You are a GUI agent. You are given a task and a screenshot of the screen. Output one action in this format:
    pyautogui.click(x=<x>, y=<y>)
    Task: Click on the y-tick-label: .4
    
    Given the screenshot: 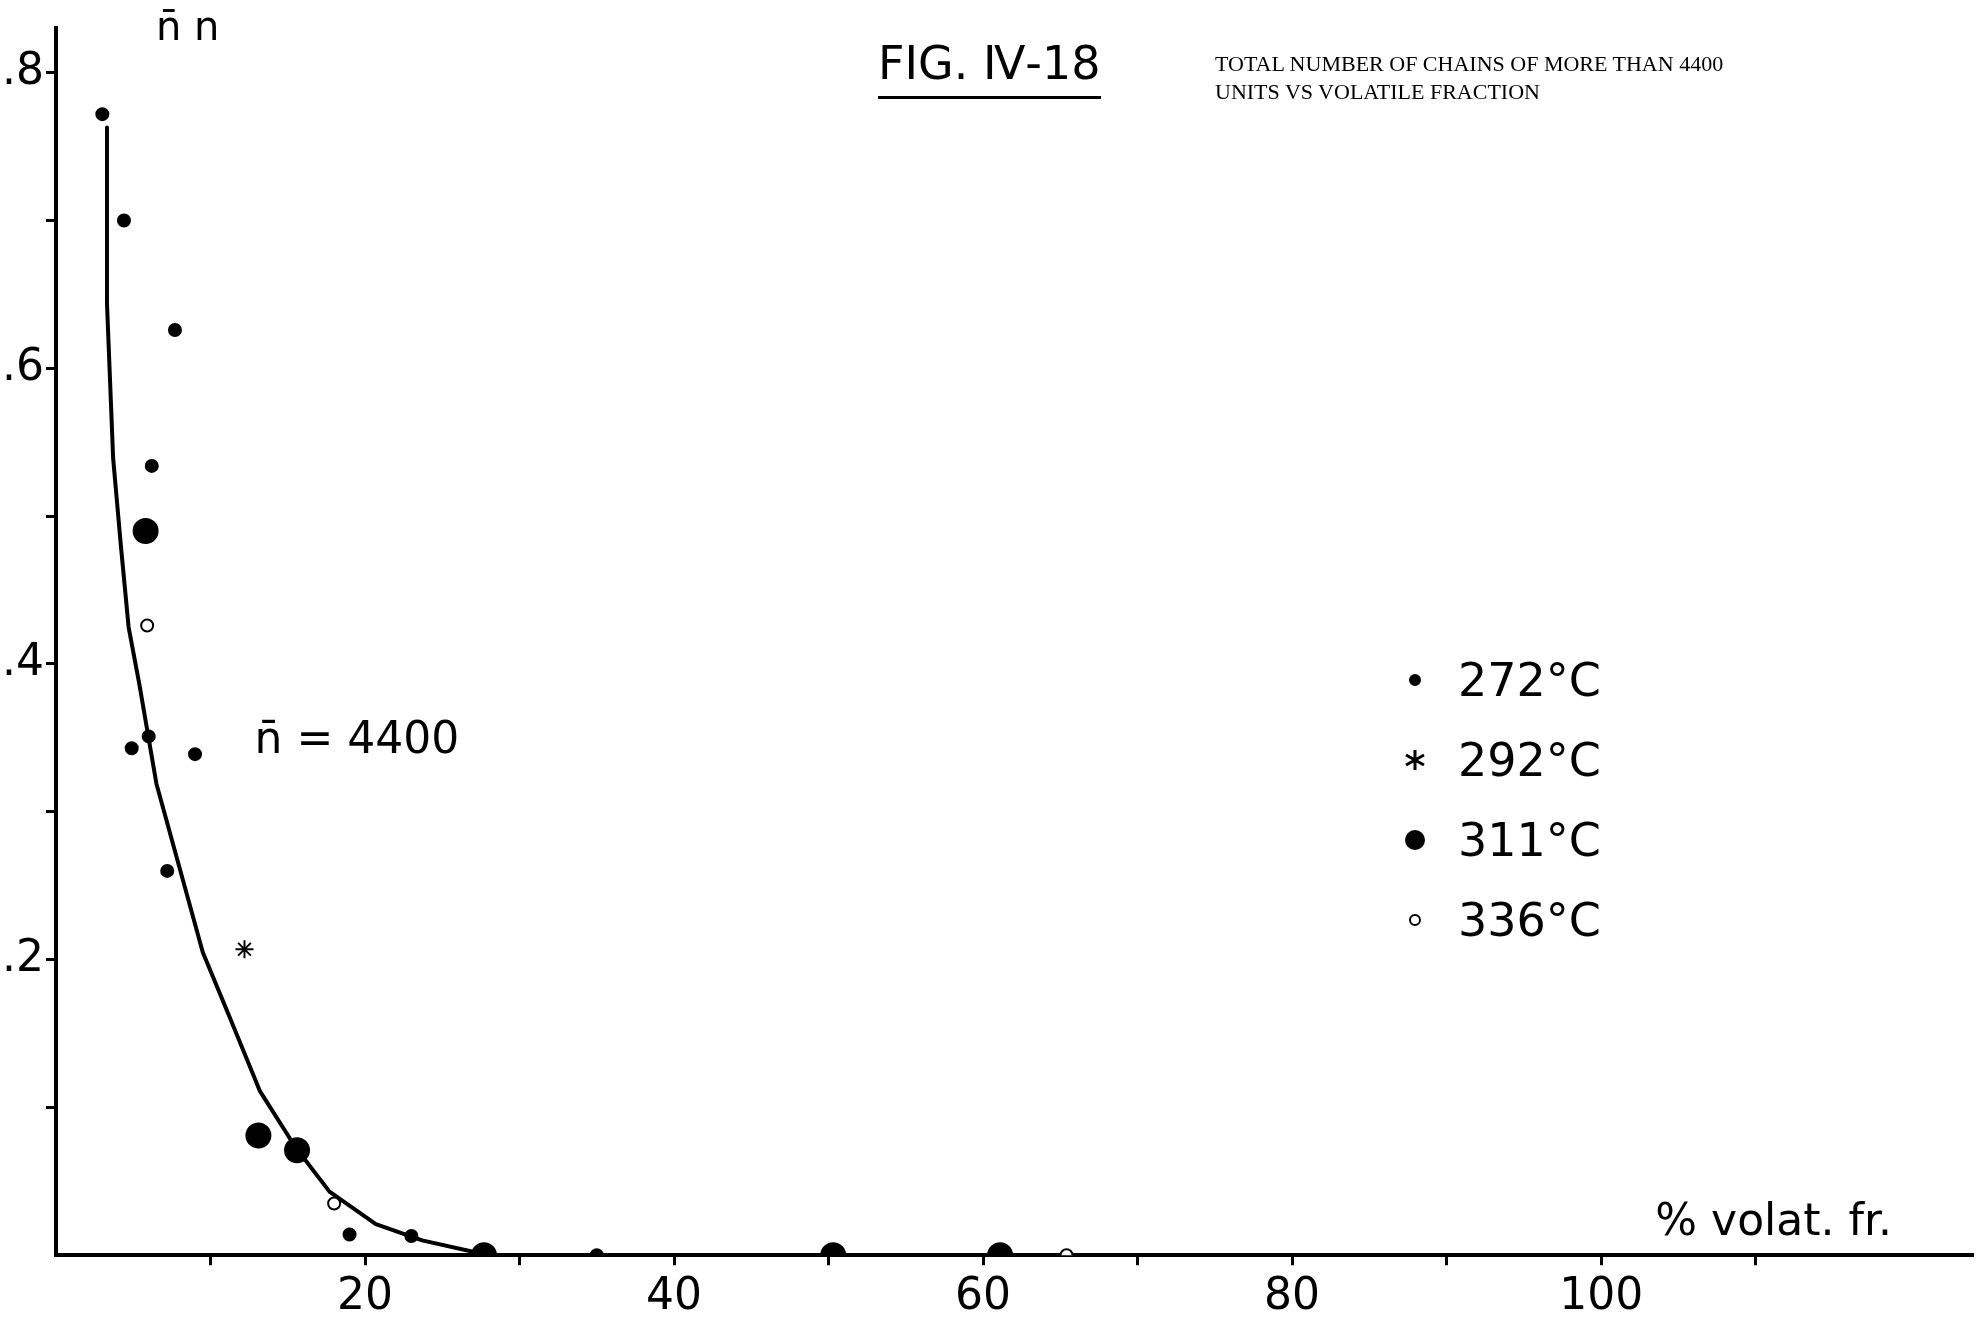 What is the action you would take?
    pyautogui.click(x=23, y=660)
    